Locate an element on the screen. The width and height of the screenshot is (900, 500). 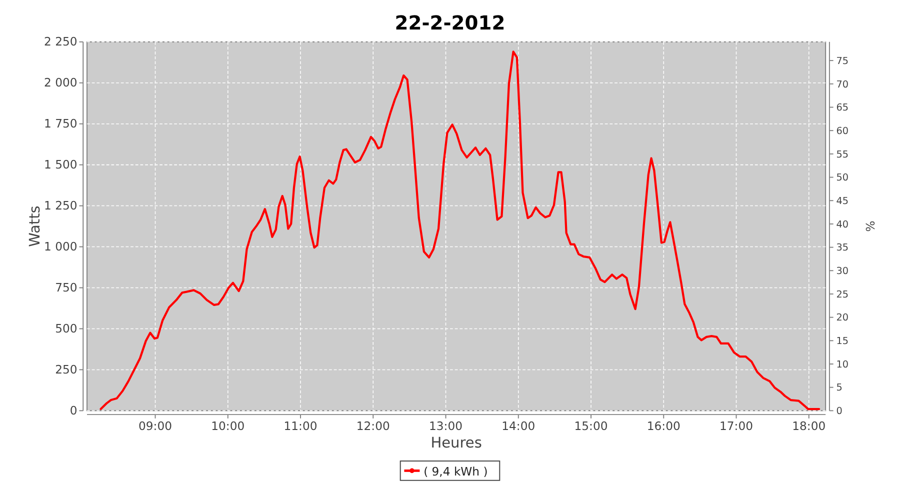
y-tick-label: 1 500 is located at coordinates (61, 165).